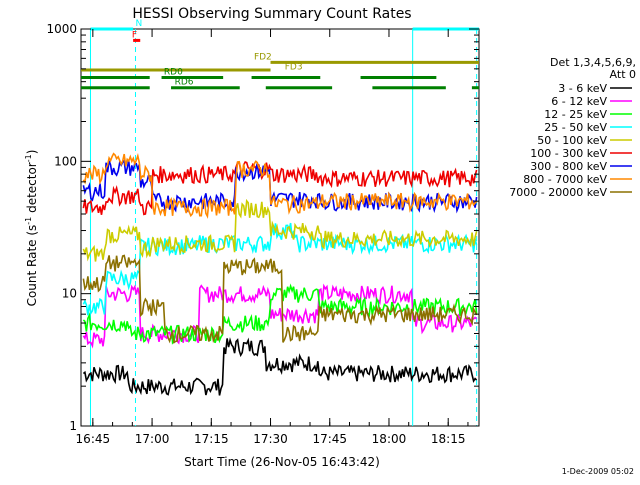 The height and width of the screenshot is (485, 640). What do you see at coordinates (558, 192) in the screenshot?
I see `legend-entry-label: 7000 - 20000 keV` at bounding box center [558, 192].